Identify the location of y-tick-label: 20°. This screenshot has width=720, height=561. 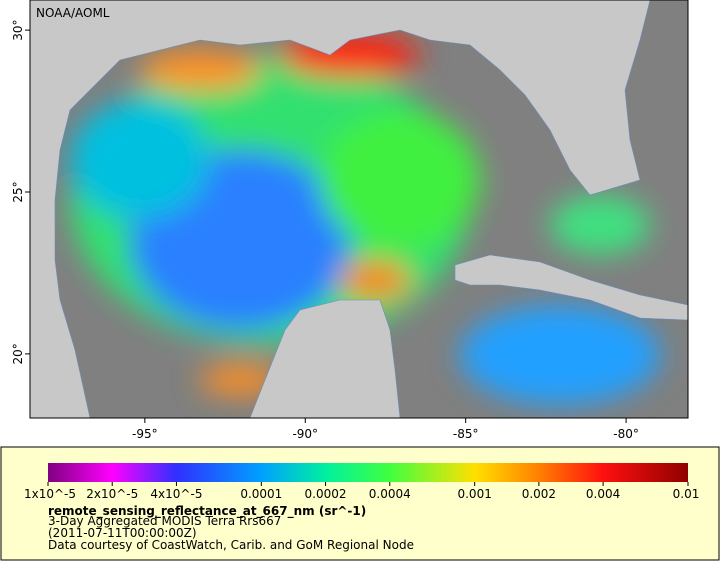
(18, 353).